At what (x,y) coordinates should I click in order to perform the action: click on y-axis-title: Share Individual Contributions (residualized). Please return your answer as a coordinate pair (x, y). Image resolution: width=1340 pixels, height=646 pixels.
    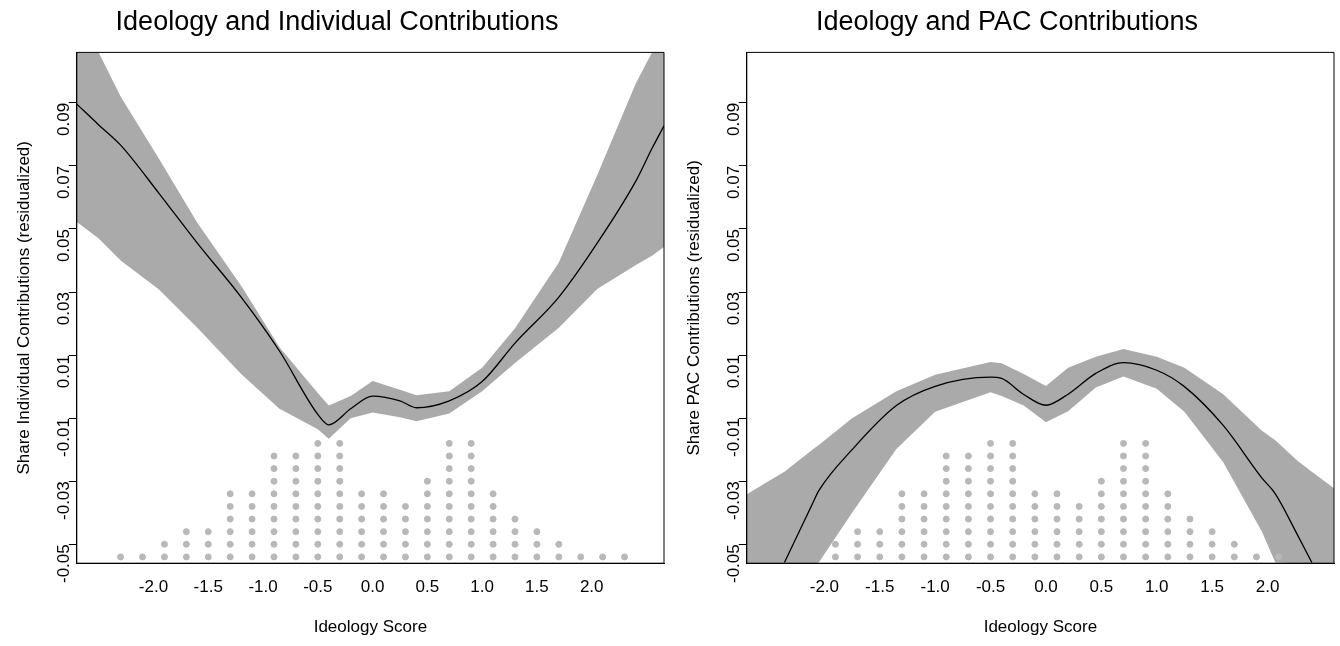
    Looking at the image, I should click on (23, 308).